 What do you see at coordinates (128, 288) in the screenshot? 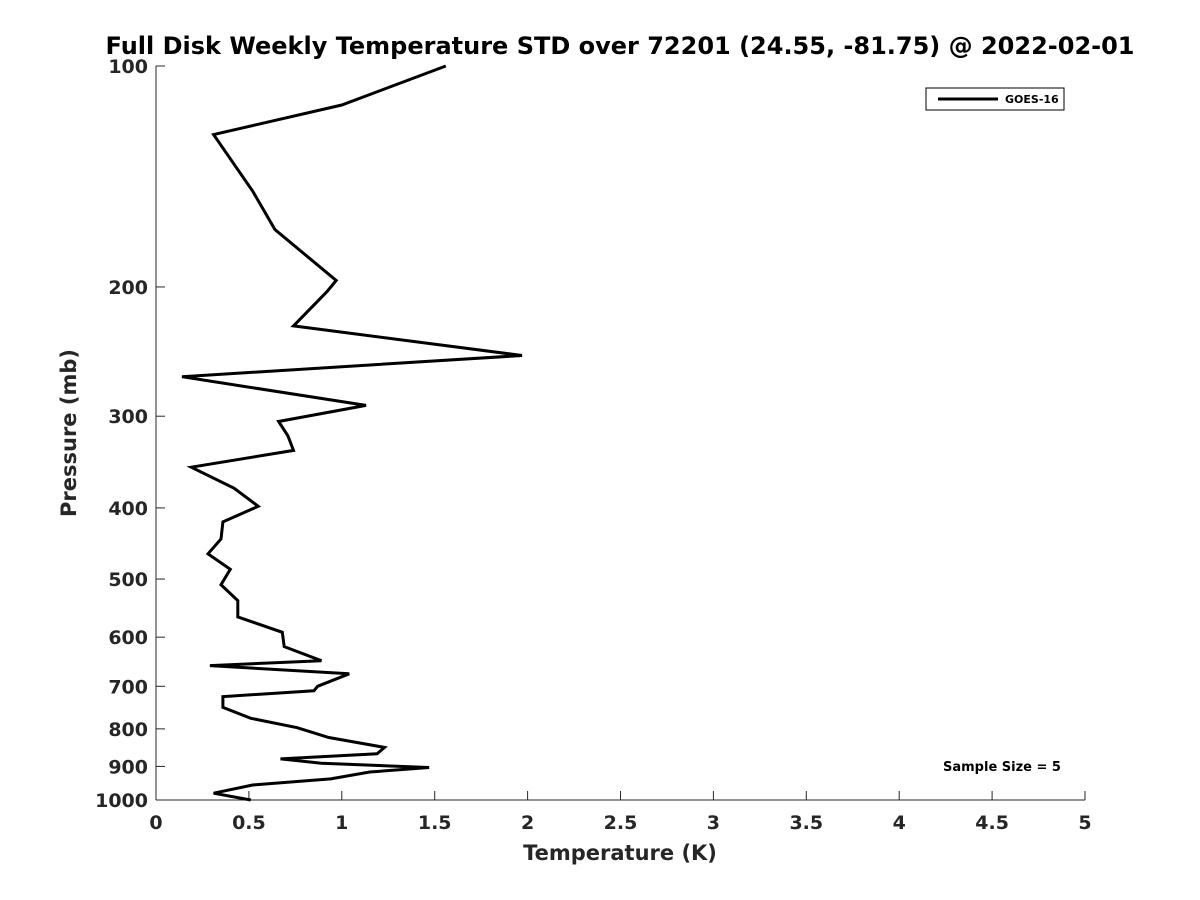
I see `y-tick-label: 200` at bounding box center [128, 288].